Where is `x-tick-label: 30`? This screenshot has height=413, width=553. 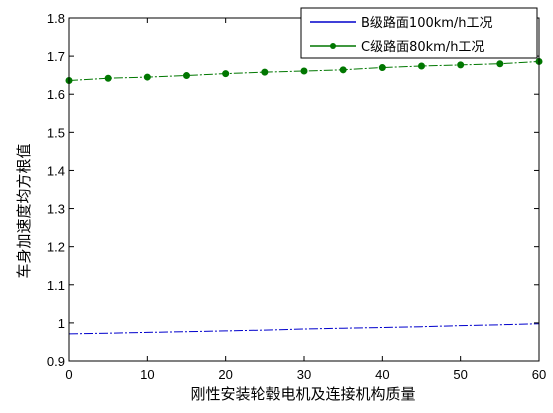 x-tick-label: 30 is located at coordinates (304, 374).